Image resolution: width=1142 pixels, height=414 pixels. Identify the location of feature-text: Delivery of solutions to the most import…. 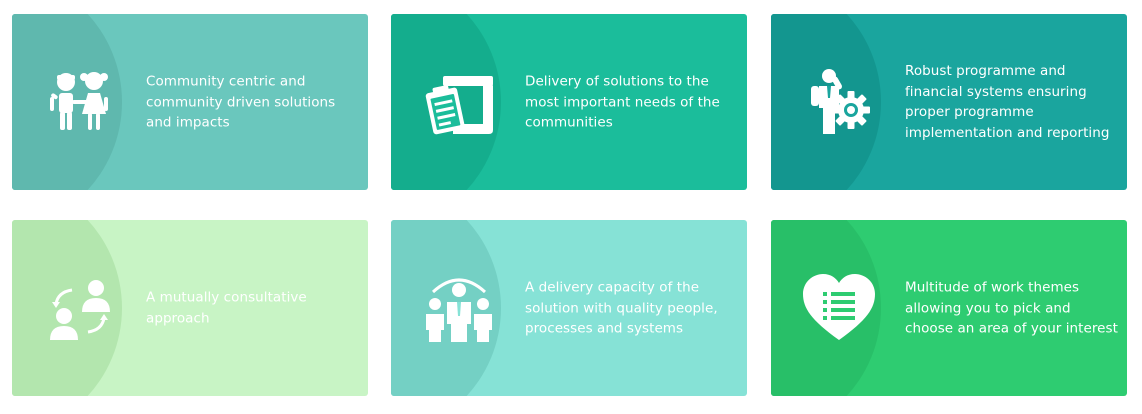
(622, 102).